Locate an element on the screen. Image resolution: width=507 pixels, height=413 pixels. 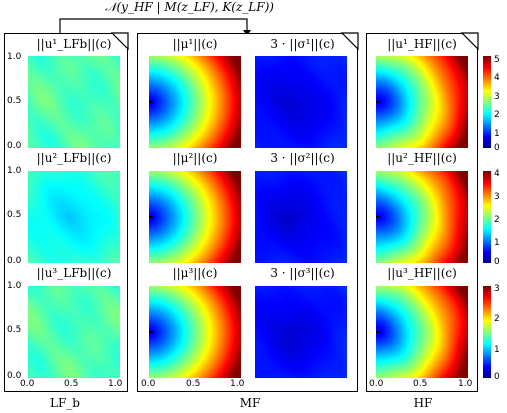
column-label-mf: MF is located at coordinates (250, 403).